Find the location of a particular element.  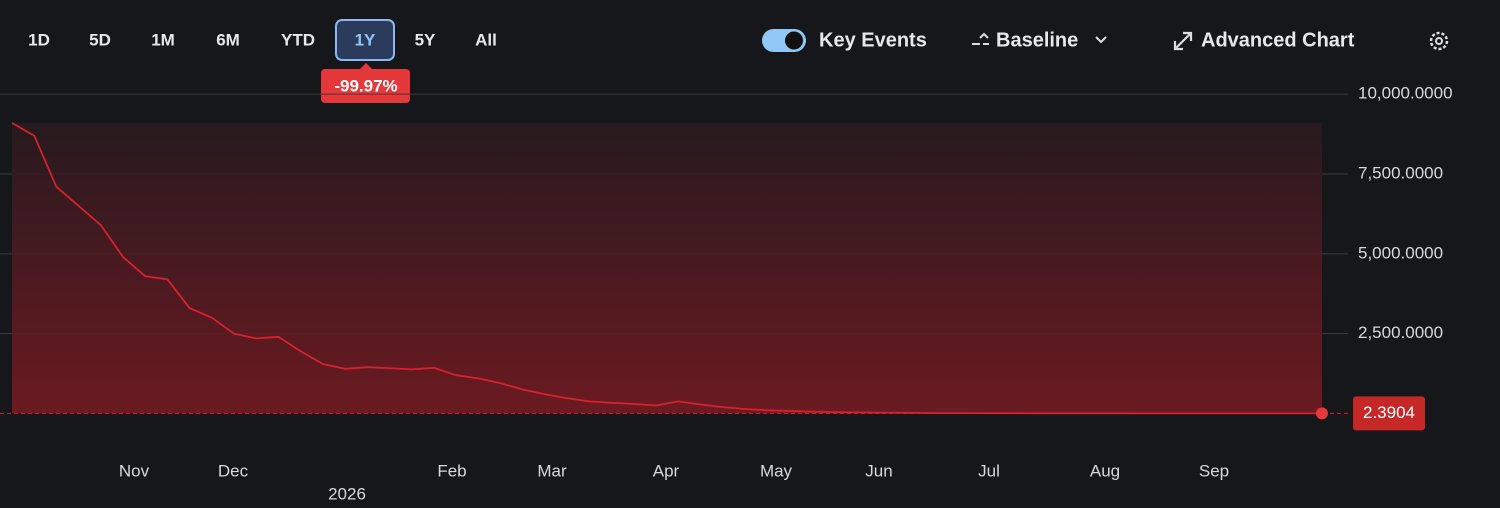

toggle-knob is located at coordinates (794, 40).